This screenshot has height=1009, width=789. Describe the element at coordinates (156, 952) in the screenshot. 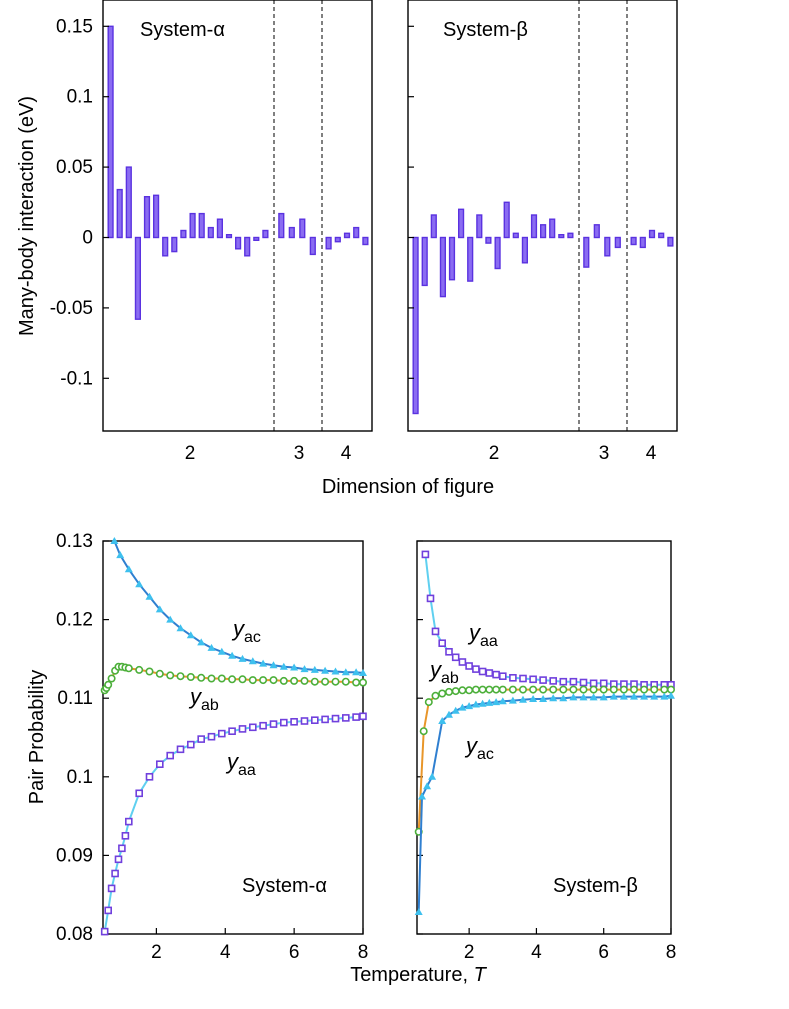

I see `x-tick-label: 2` at that location.